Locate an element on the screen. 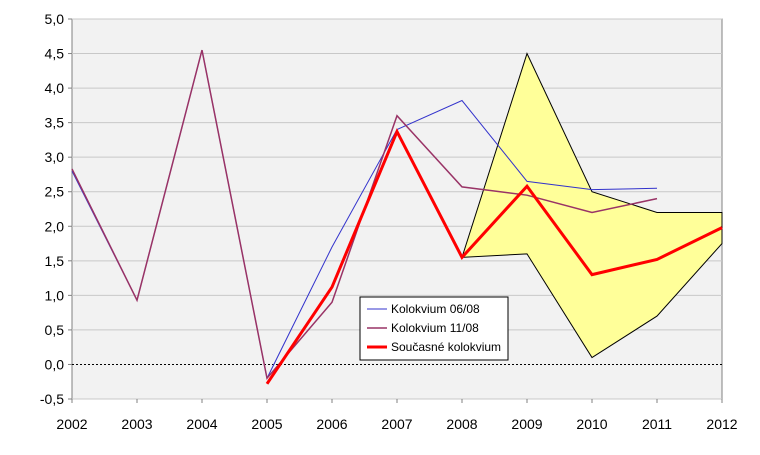 The height and width of the screenshot is (455, 760). x-tick-label: 2007 is located at coordinates (396, 424).